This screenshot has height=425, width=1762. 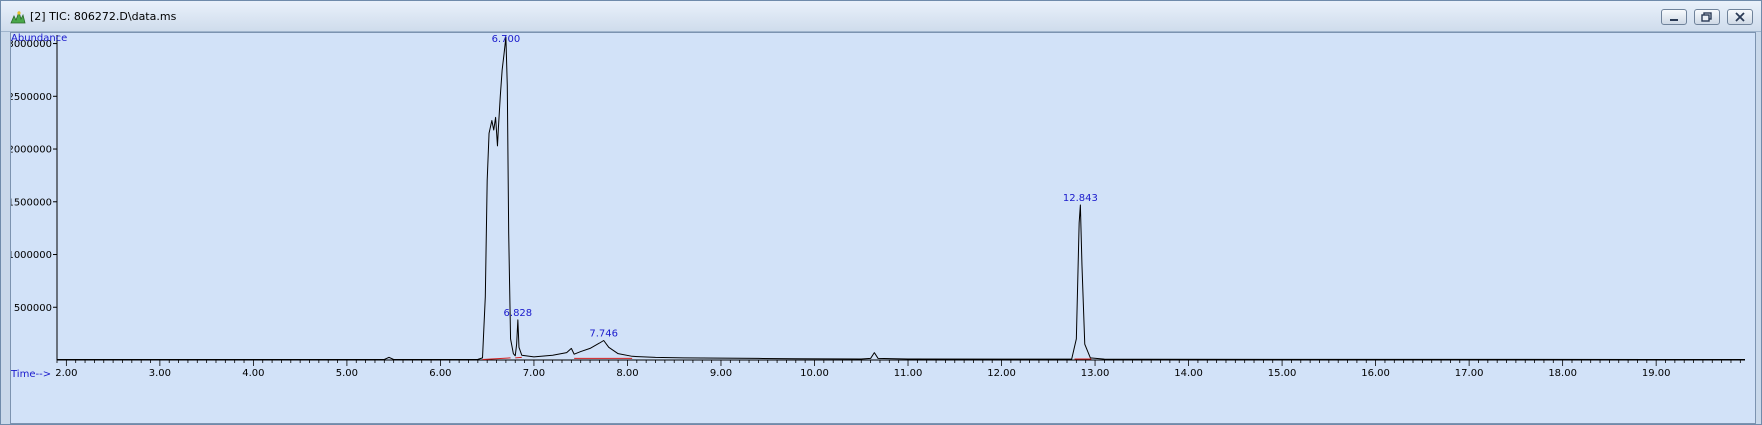 What do you see at coordinates (1656, 373) in the screenshot?
I see `x-tick-label: 19.00` at bounding box center [1656, 373].